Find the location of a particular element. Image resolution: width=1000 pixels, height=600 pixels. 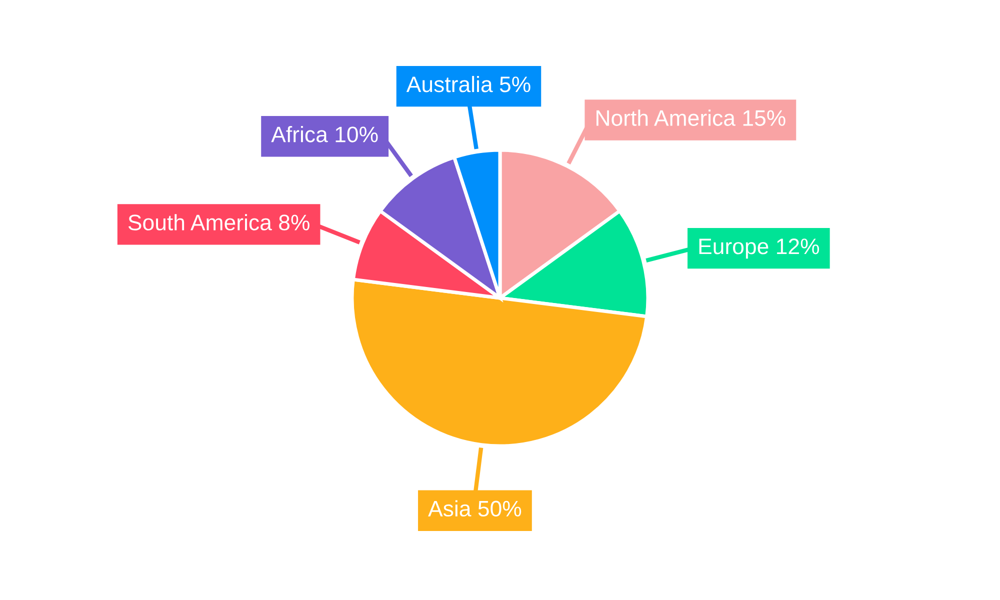

slice-label: Europe 12% is located at coordinates (759, 248).